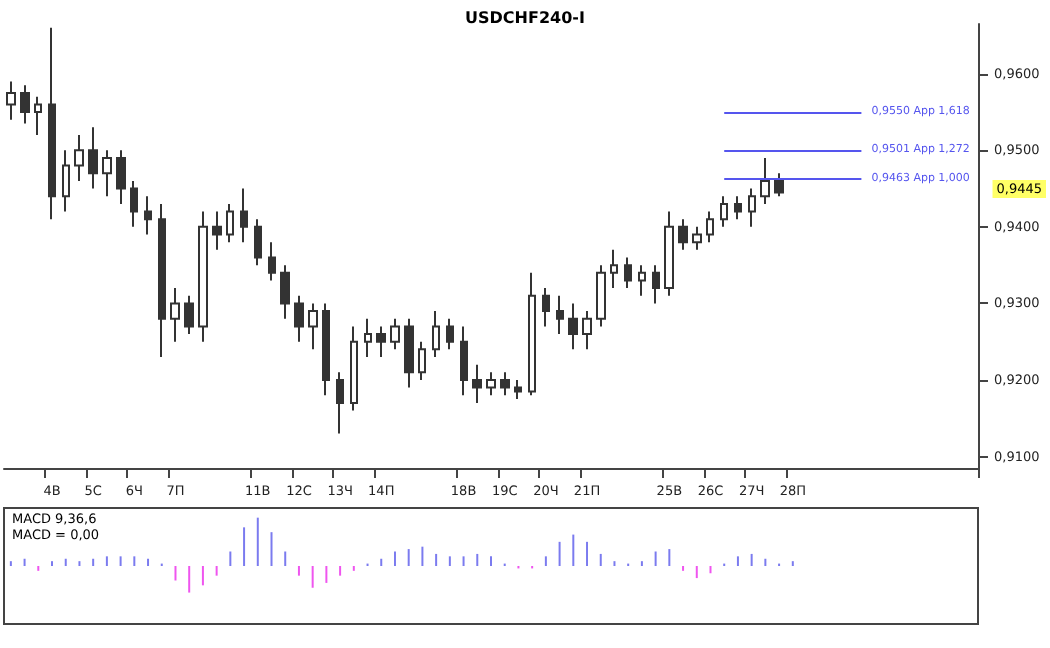  I want to click on chart-title: USDCHF240-I, so click(525, 18).